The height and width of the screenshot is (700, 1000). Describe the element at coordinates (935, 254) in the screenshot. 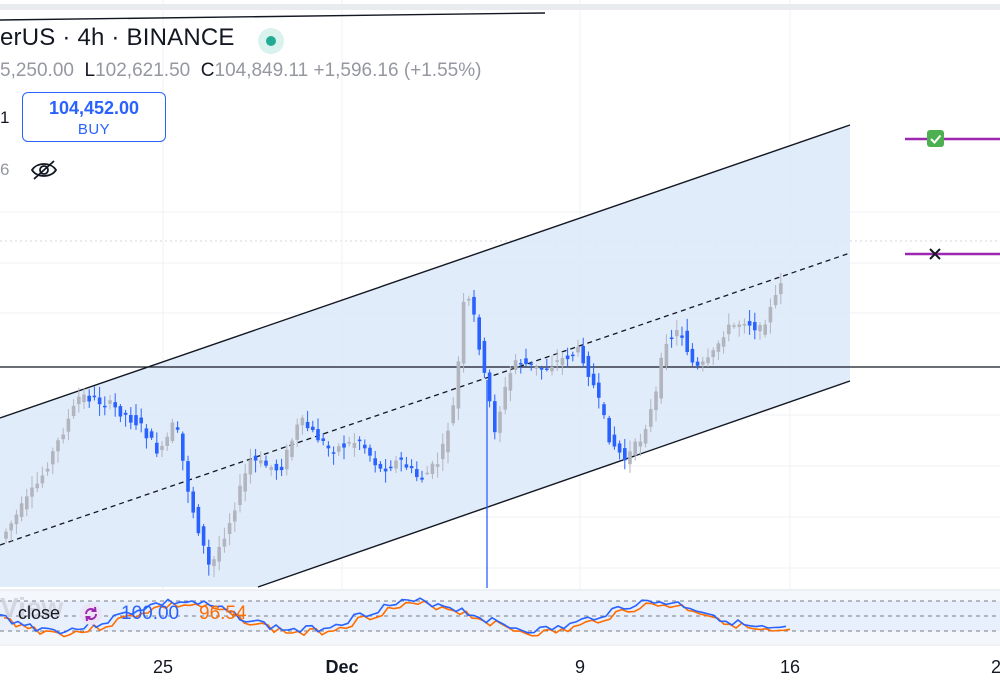

I see `close-icon` at that location.